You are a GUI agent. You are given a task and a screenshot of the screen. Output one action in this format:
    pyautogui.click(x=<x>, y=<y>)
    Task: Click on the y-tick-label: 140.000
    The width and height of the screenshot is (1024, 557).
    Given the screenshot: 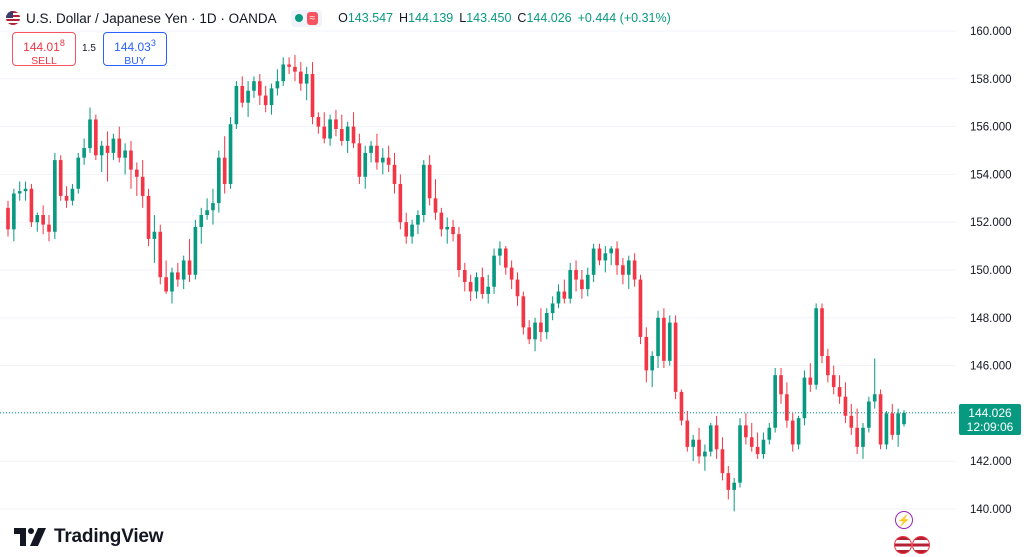 What is the action you would take?
    pyautogui.click(x=991, y=510)
    